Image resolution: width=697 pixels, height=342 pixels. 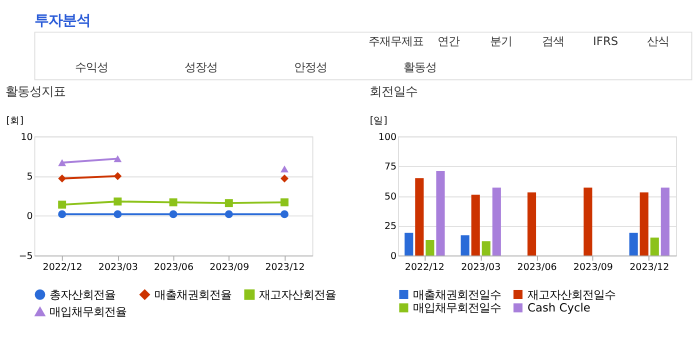 What do you see at coordinates (448, 41) in the screenshot?
I see `text: 연간` at bounding box center [448, 41].